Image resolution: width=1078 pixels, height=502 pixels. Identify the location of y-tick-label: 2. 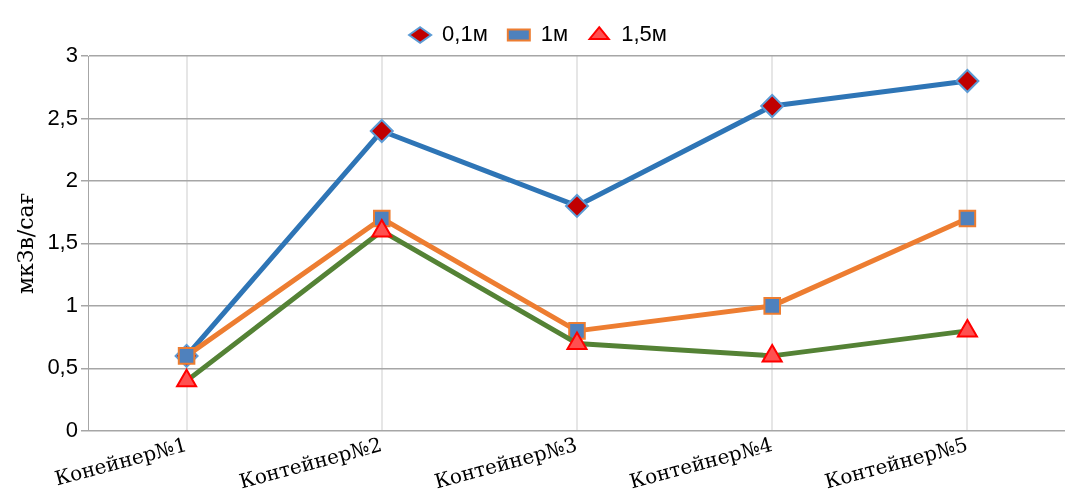
(71, 180).